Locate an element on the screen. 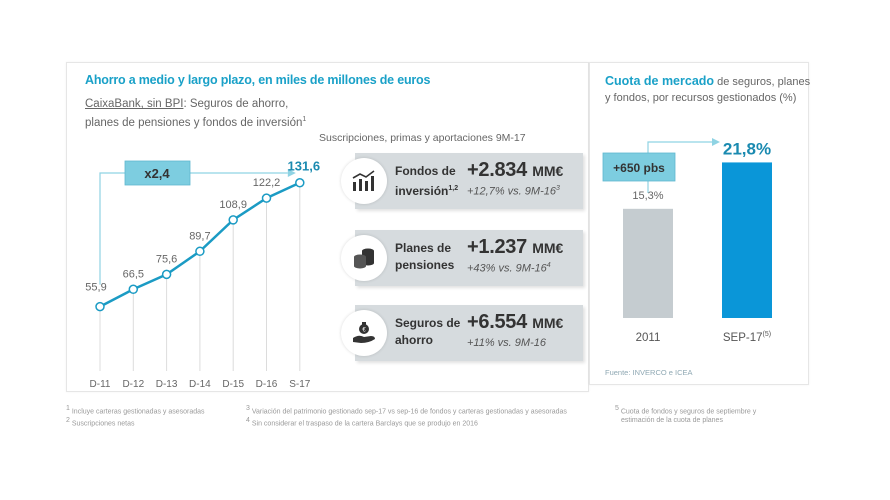  data-label: 108,9 is located at coordinates (233, 205).